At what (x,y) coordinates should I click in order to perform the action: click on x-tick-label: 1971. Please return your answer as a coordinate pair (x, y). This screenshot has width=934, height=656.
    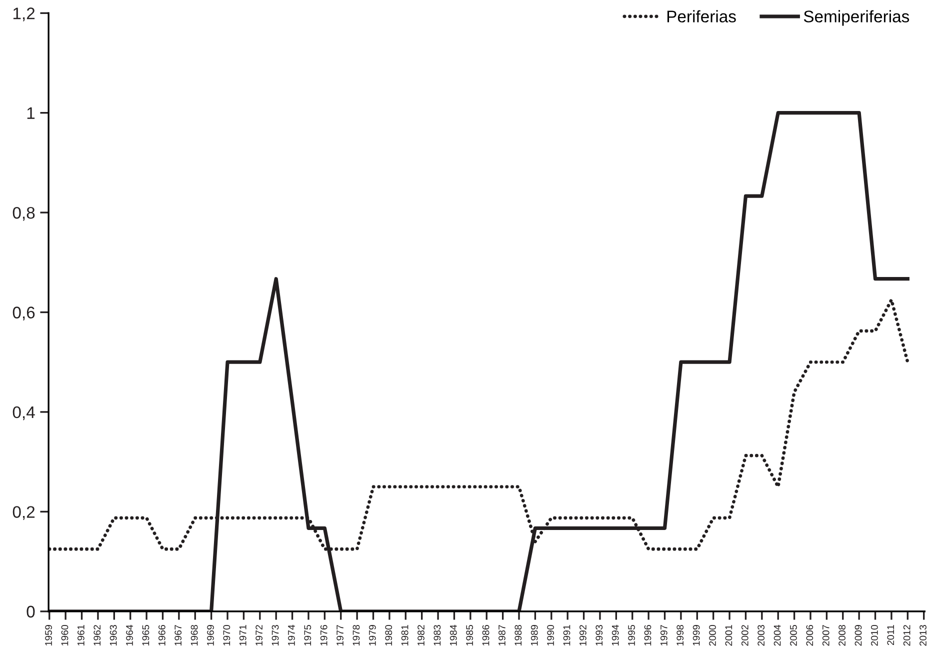
    Looking at the image, I should click on (242, 635).